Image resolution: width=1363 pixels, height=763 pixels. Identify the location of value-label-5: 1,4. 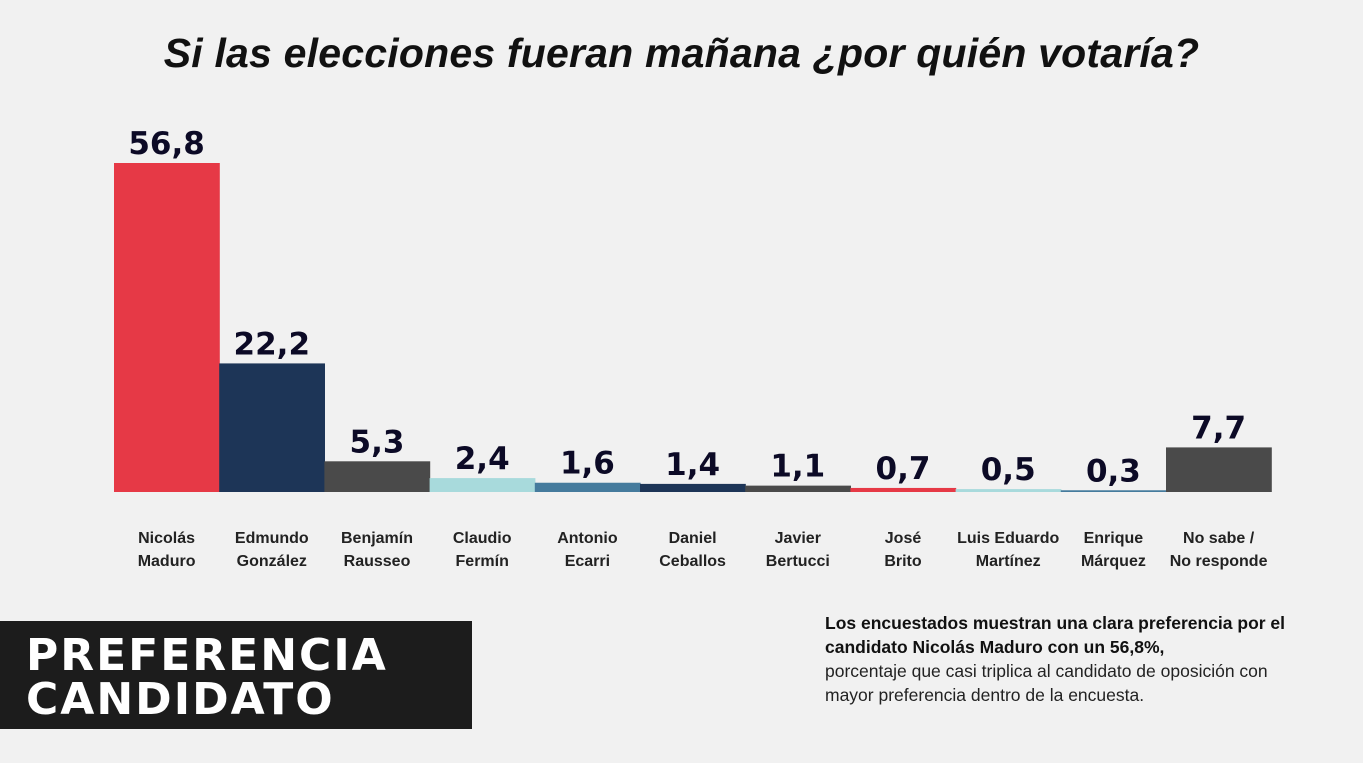
(692, 465).